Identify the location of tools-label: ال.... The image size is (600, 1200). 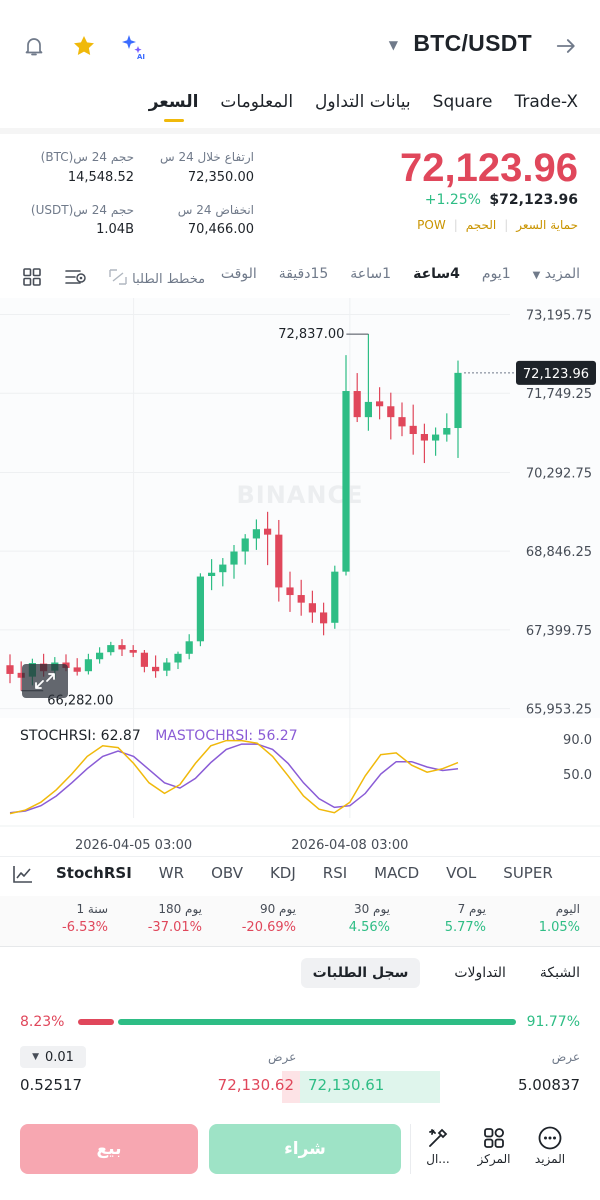
(438, 1159).